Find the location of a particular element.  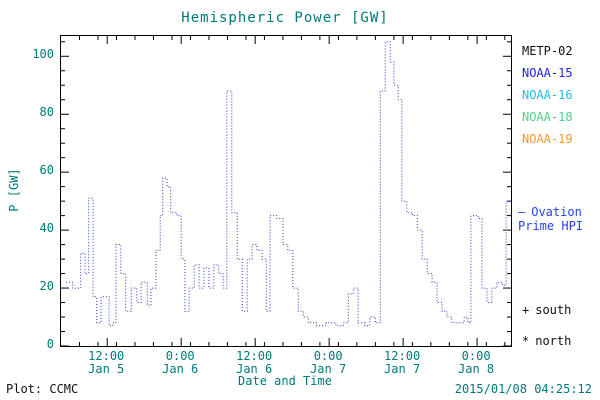

legend-marker-south: + south is located at coordinates (547, 310).